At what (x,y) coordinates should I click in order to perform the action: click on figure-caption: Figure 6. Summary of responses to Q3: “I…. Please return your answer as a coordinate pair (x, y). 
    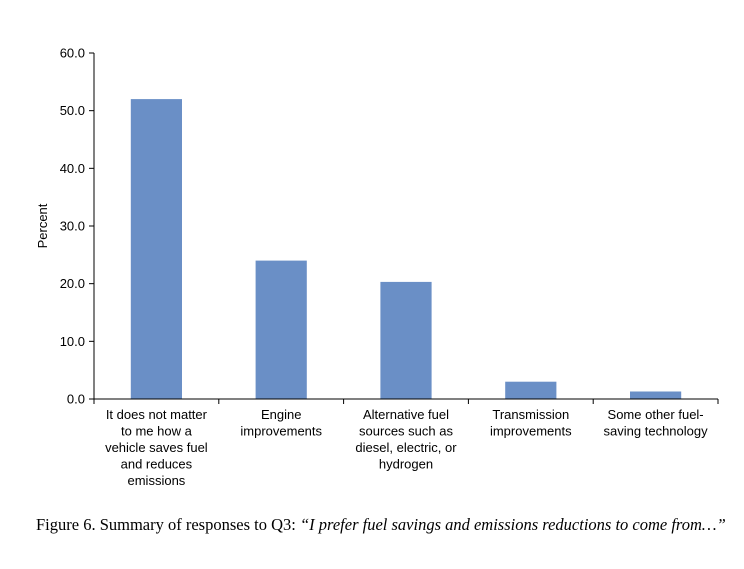
    Looking at the image, I should click on (381, 524).